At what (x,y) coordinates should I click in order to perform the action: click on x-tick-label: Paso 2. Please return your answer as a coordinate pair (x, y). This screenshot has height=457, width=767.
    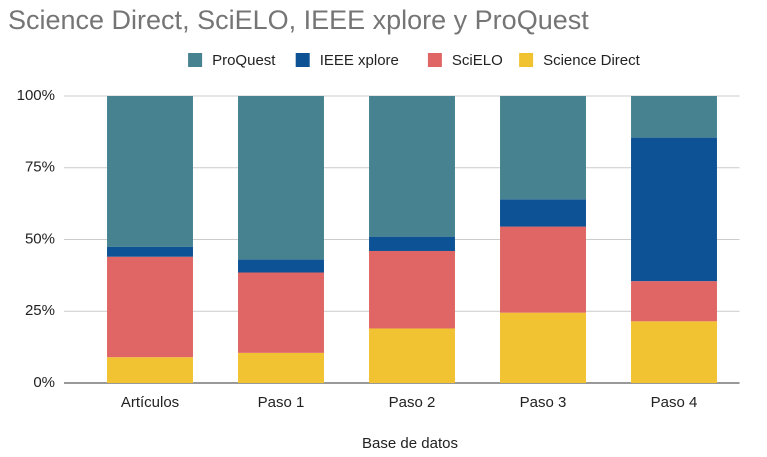
    Looking at the image, I should click on (412, 402).